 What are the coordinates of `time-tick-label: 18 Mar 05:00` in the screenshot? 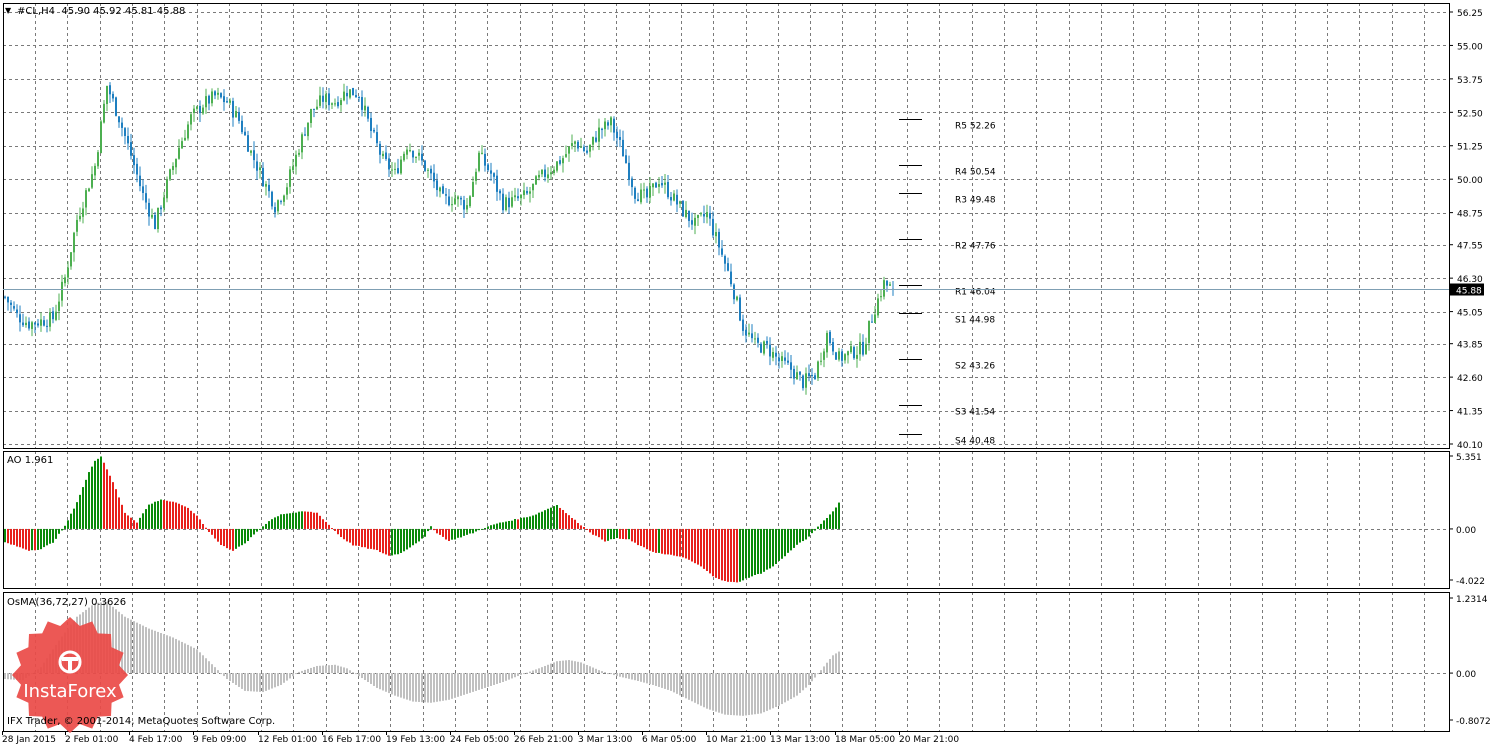 It's located at (865, 740).